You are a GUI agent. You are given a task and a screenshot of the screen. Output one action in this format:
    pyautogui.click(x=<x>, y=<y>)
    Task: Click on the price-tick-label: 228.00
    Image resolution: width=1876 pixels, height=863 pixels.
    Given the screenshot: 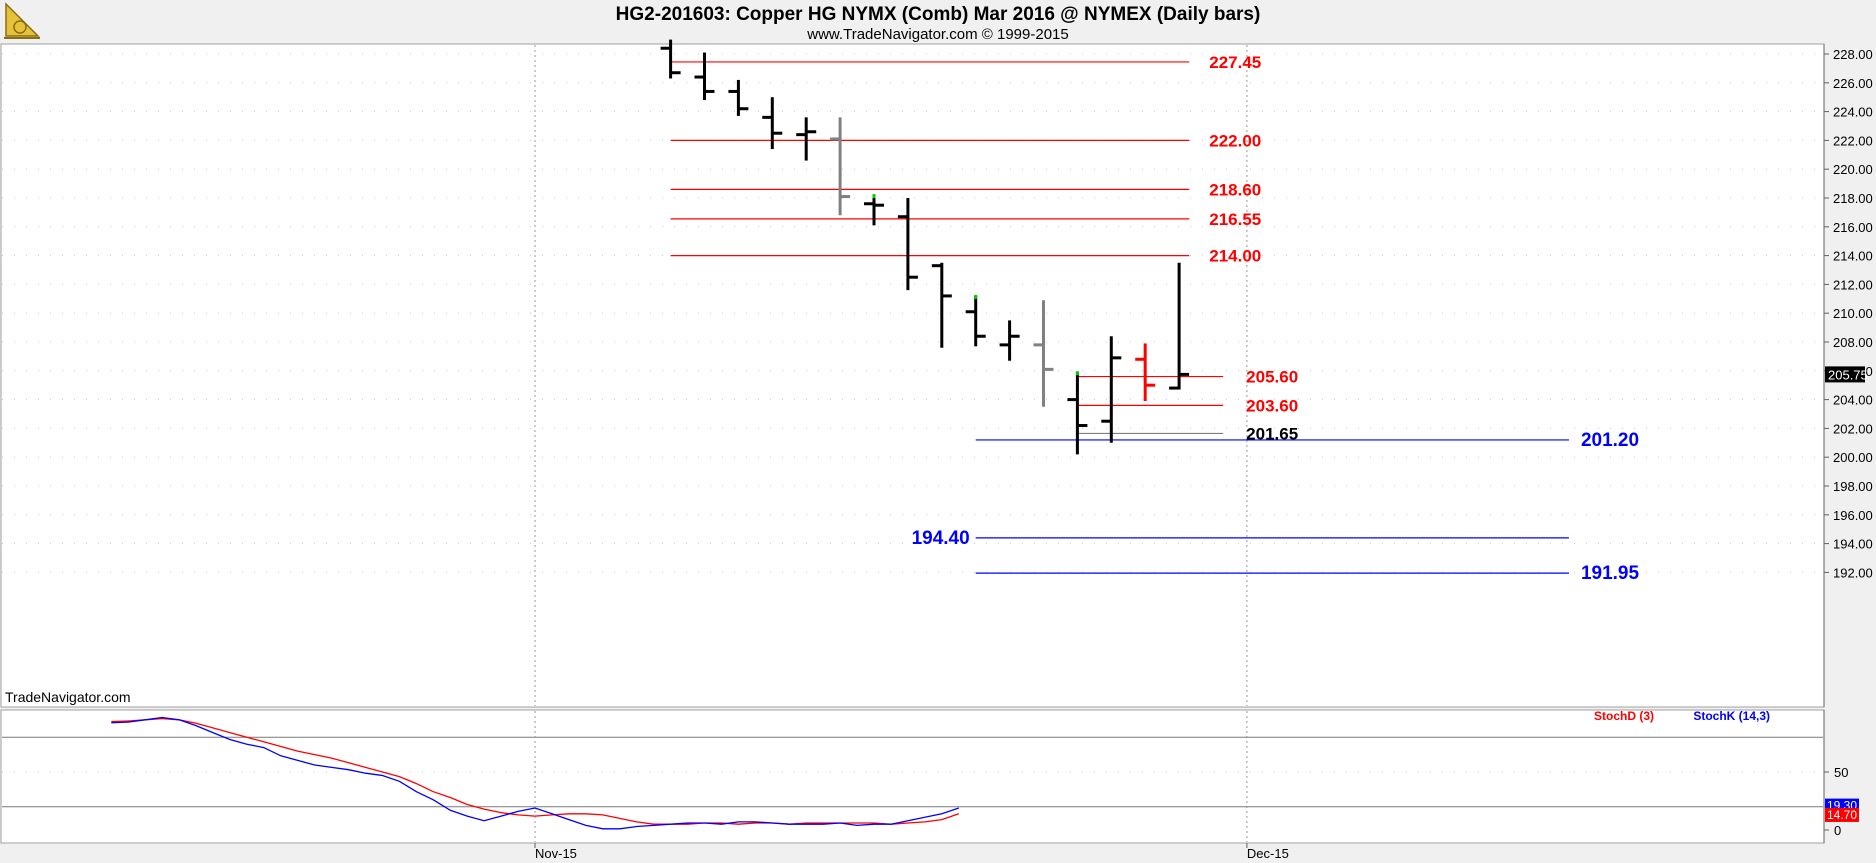 What is the action you would take?
    pyautogui.click(x=1853, y=54)
    